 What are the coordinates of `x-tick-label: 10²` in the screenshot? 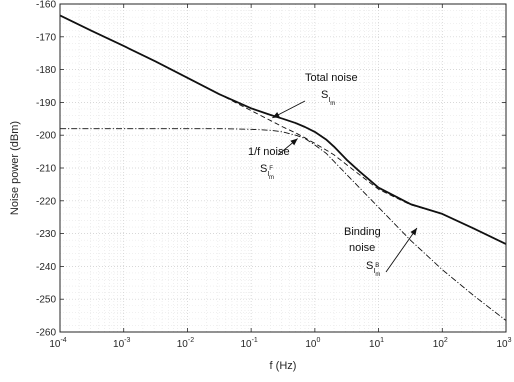 It's located at (440, 343).